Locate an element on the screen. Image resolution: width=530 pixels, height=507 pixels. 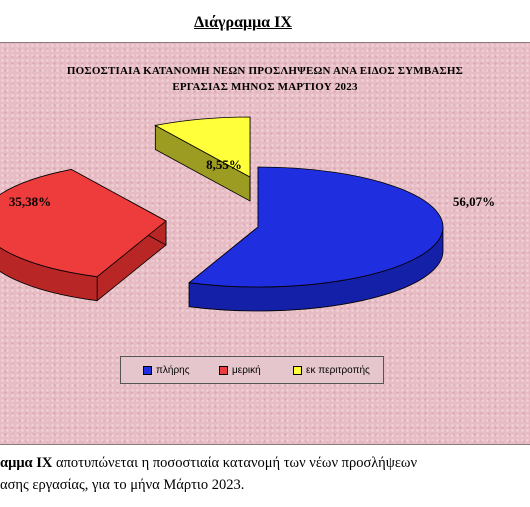
legend-item-part-time: μερική is located at coordinates (240, 370).